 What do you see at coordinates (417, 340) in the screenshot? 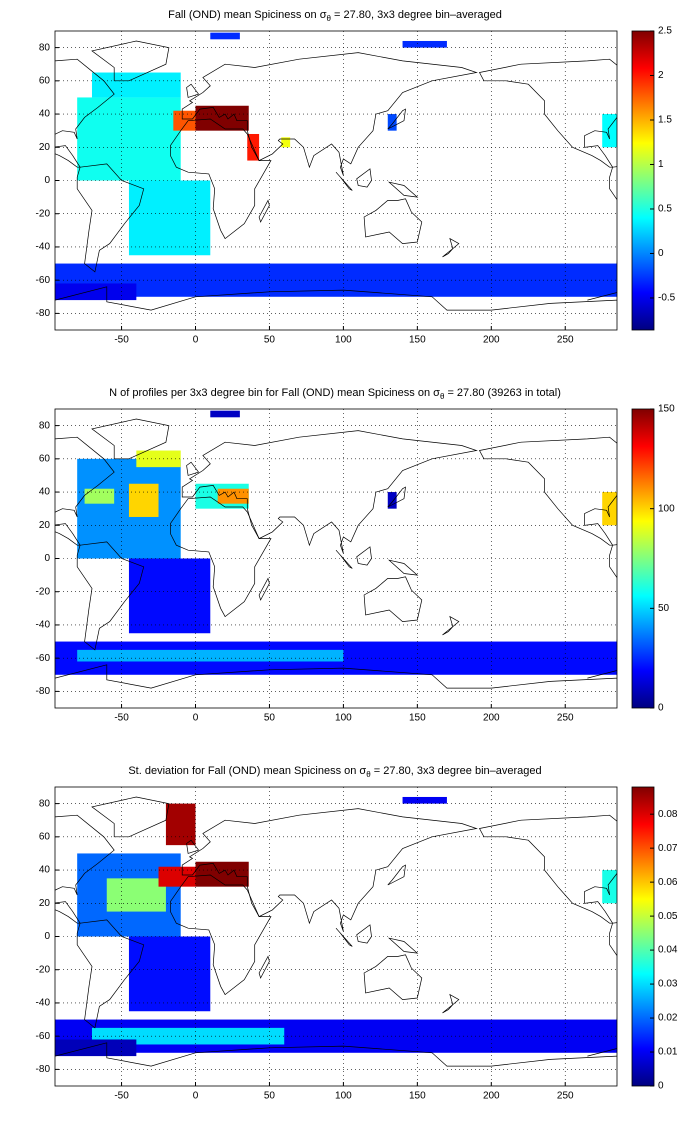
I see `x-tick-label: 150` at bounding box center [417, 340].